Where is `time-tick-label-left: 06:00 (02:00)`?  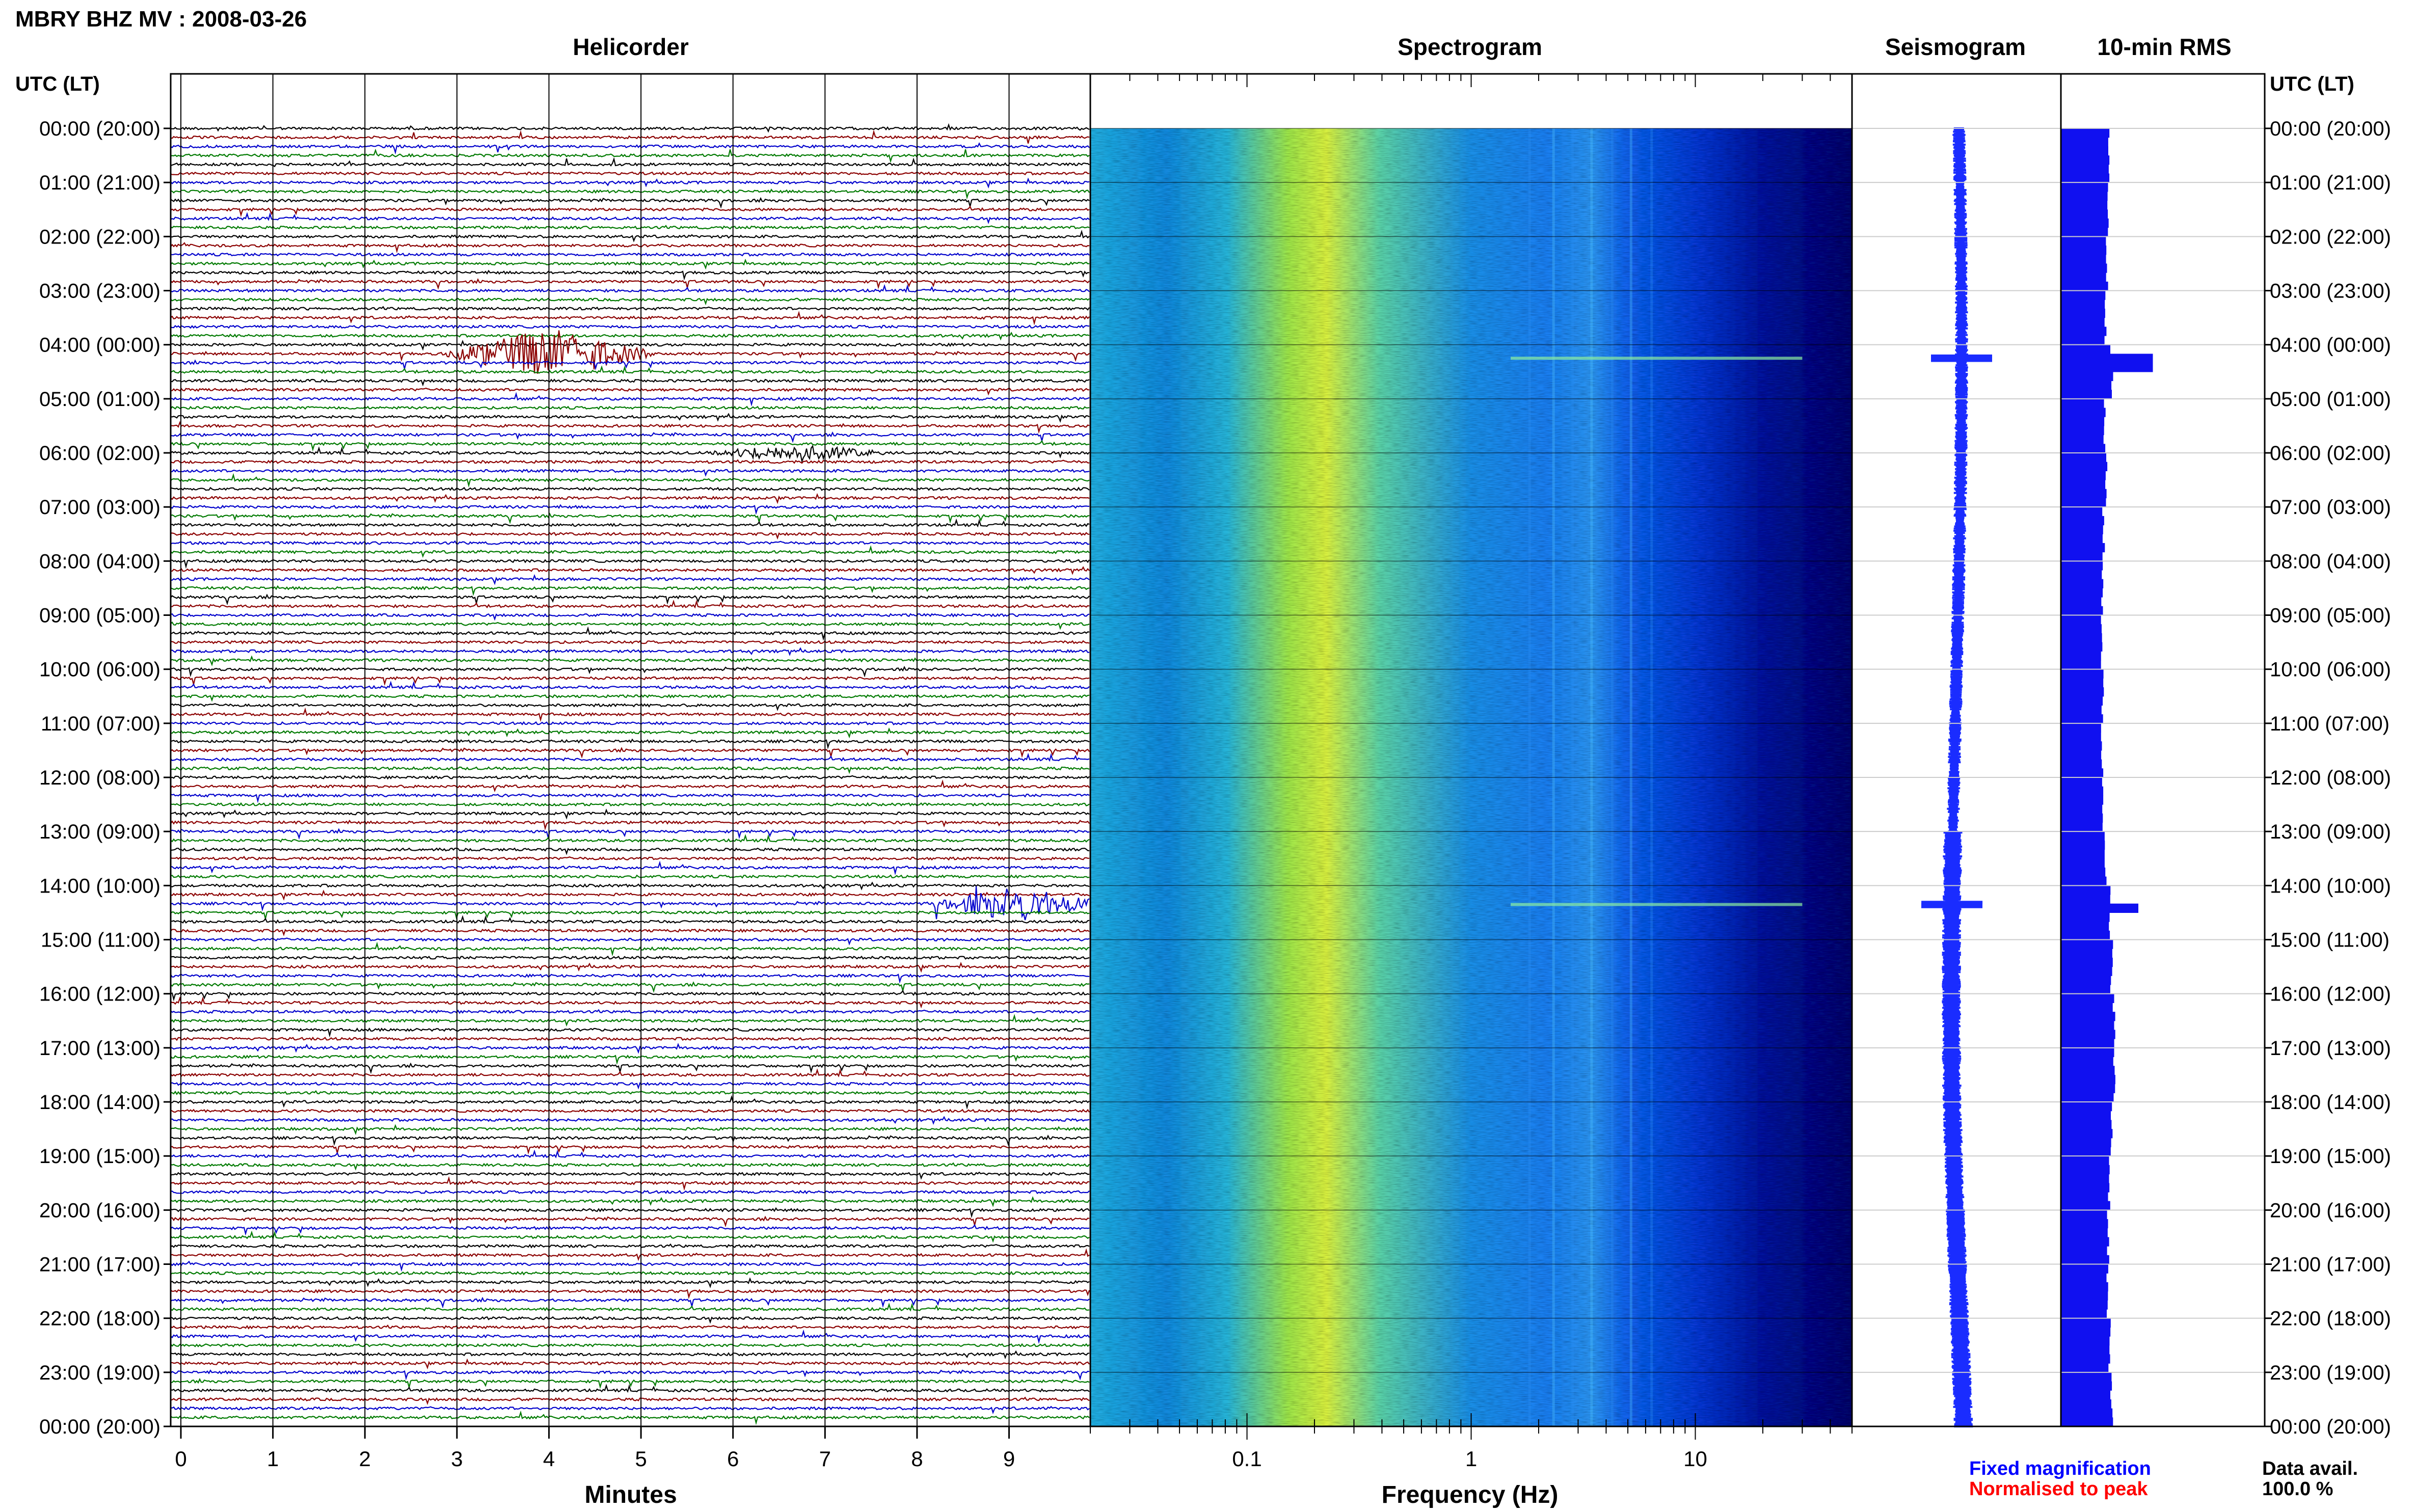
time-tick-label-left: 06:00 (02:00) is located at coordinates (99, 453).